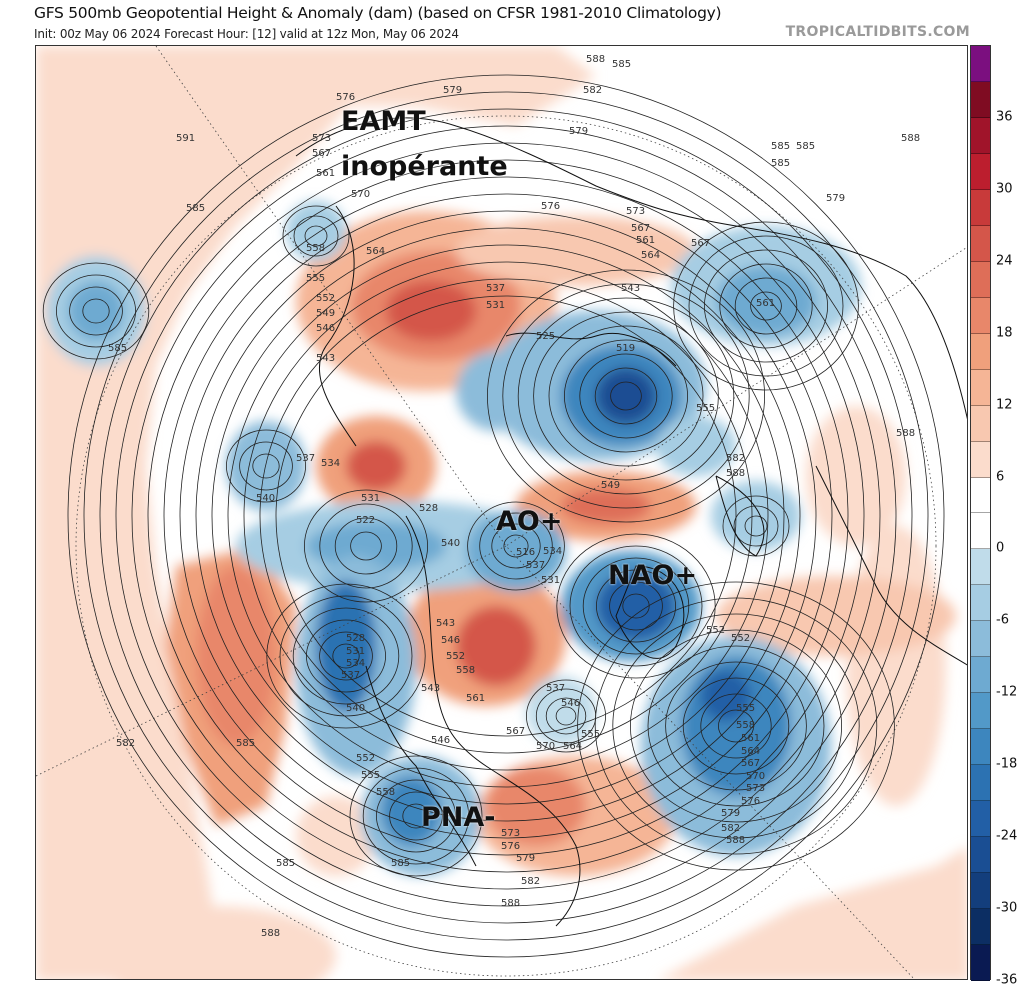 The width and height of the screenshot is (1024, 1000). What do you see at coordinates (730, 828) in the screenshot?
I see `contour-label: 582` at bounding box center [730, 828].